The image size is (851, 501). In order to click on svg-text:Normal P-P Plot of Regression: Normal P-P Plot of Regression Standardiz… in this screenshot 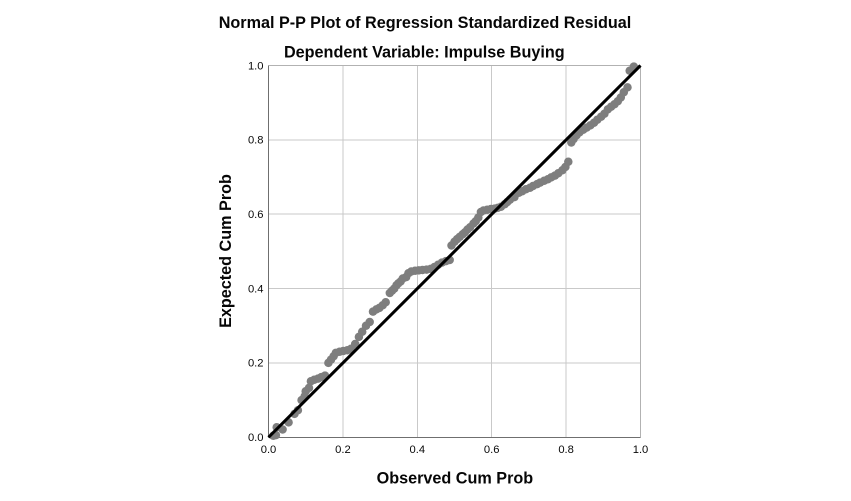, I will do `click(425, 23)`.